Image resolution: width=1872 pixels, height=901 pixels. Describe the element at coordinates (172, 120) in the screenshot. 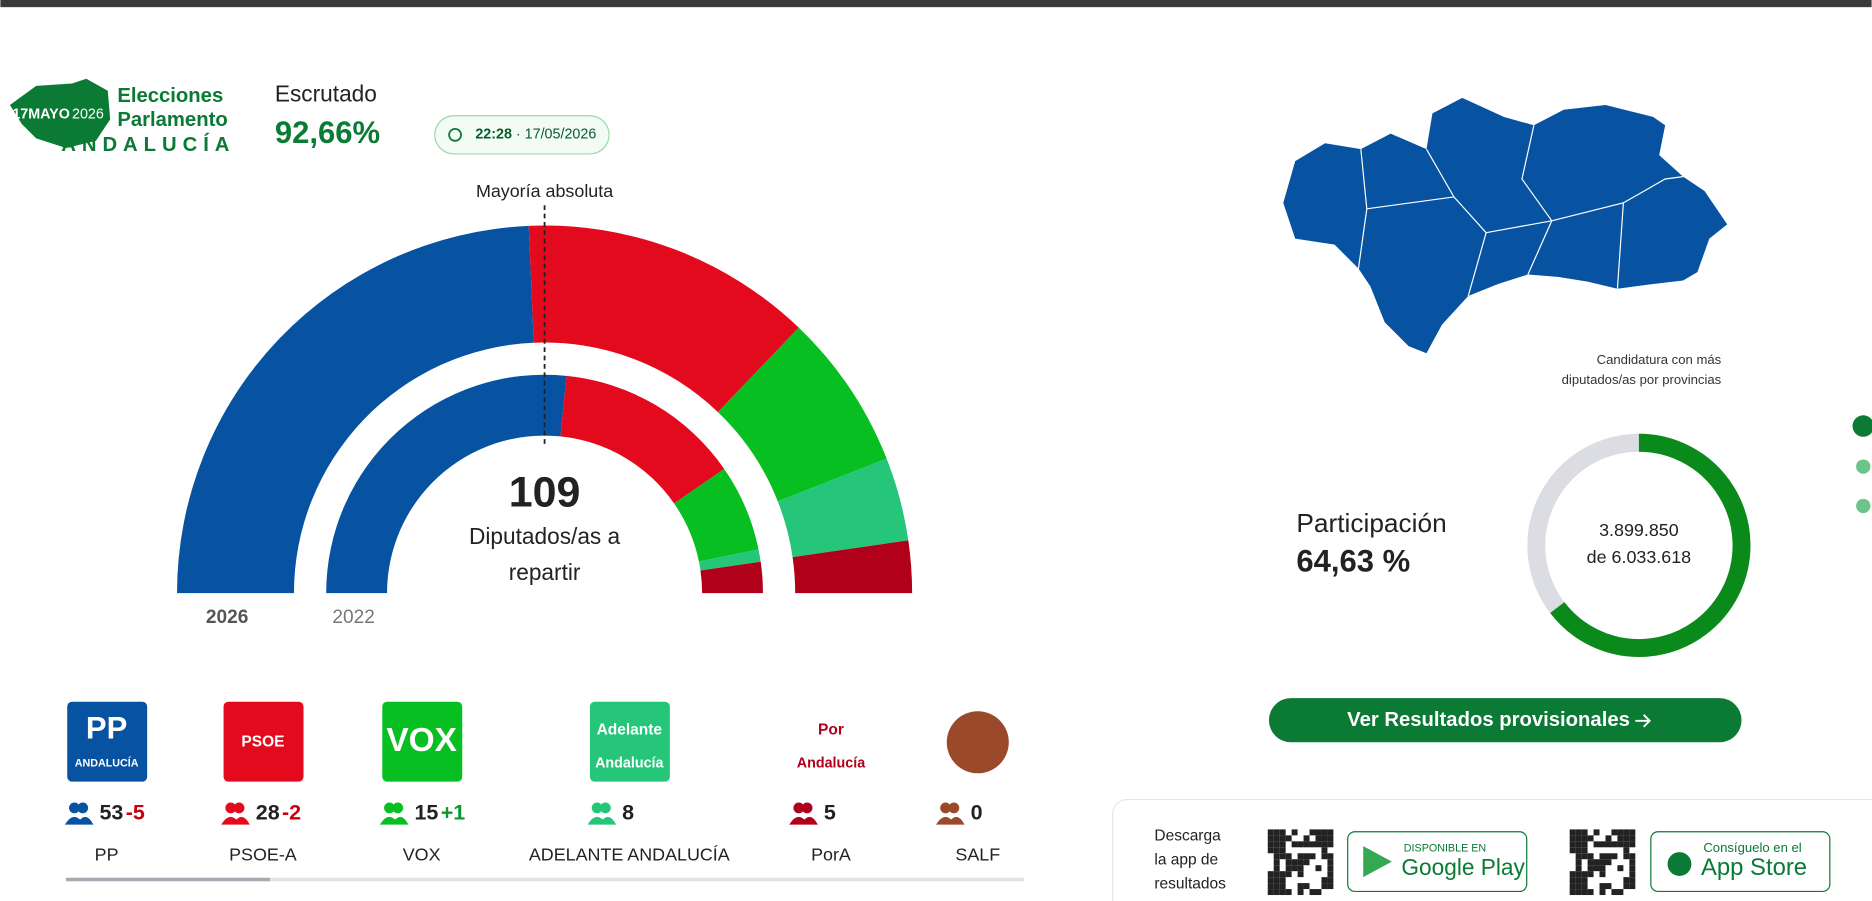

I see `logo-line: Parlamento` at that location.